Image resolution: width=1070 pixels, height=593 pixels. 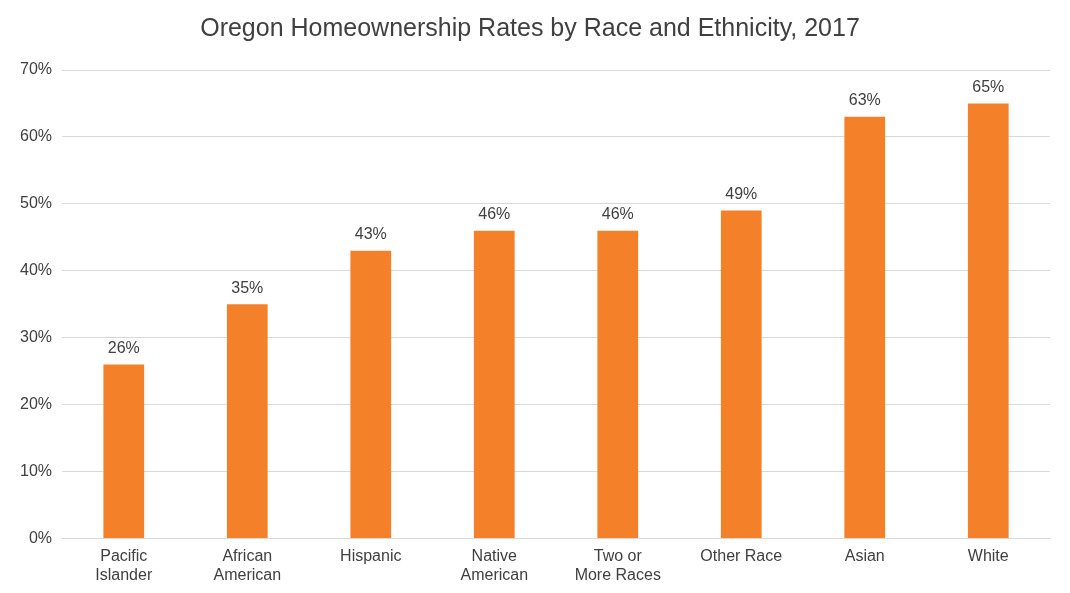 What do you see at coordinates (494, 564) in the screenshot?
I see `x-tick-label: Native American` at bounding box center [494, 564].